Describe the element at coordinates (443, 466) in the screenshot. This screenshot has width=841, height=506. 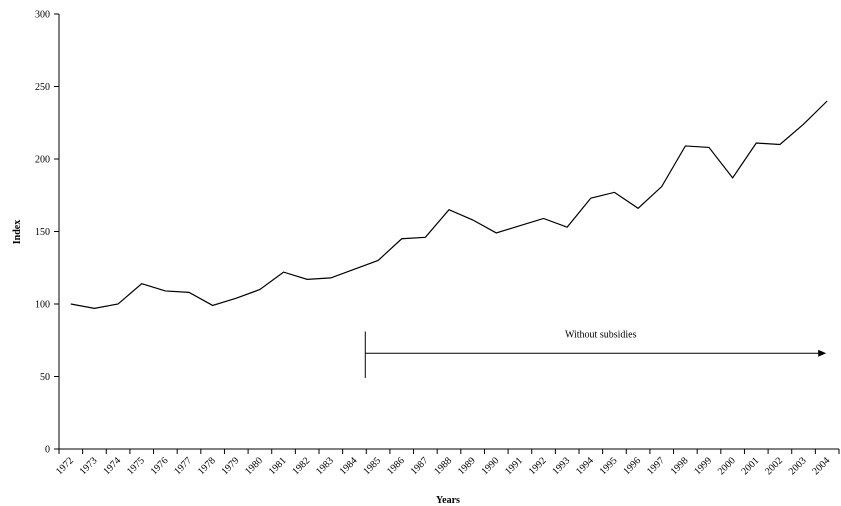
I see `x-tick-label: 1988` at that location.